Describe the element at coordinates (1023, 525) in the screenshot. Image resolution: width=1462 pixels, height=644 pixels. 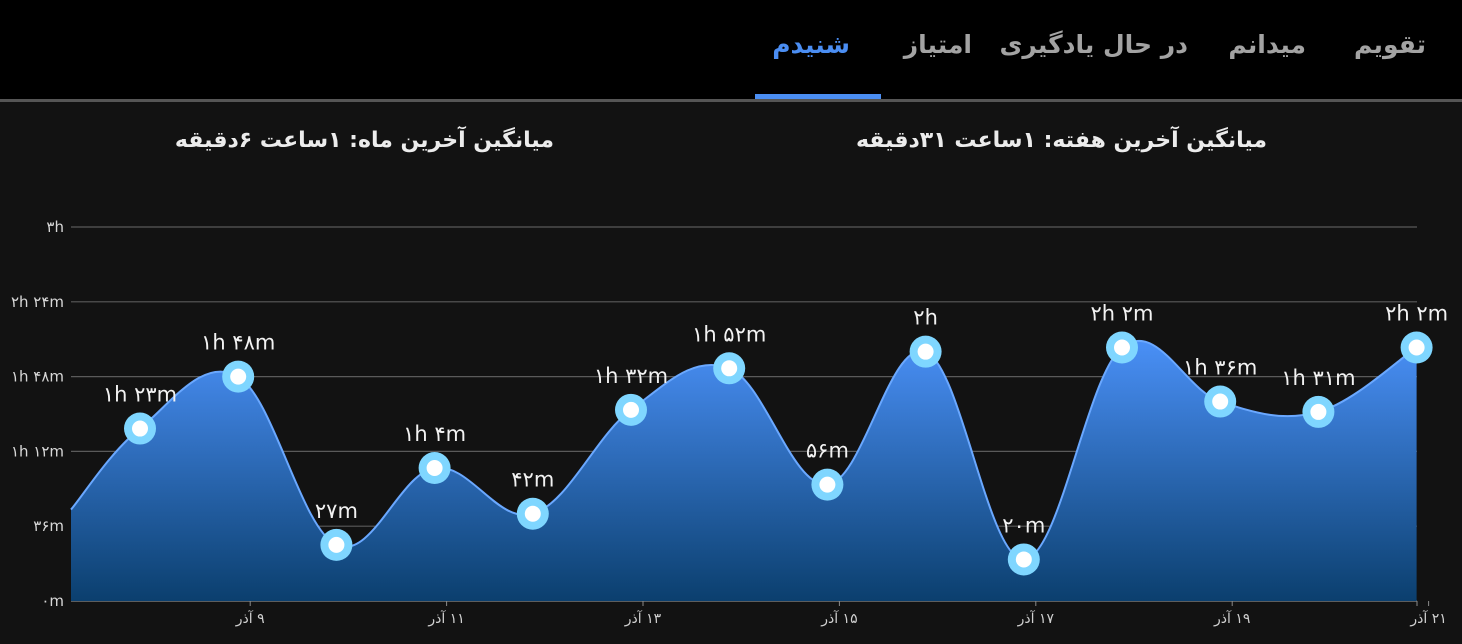
I see `data-label: ۲۰m` at that location.